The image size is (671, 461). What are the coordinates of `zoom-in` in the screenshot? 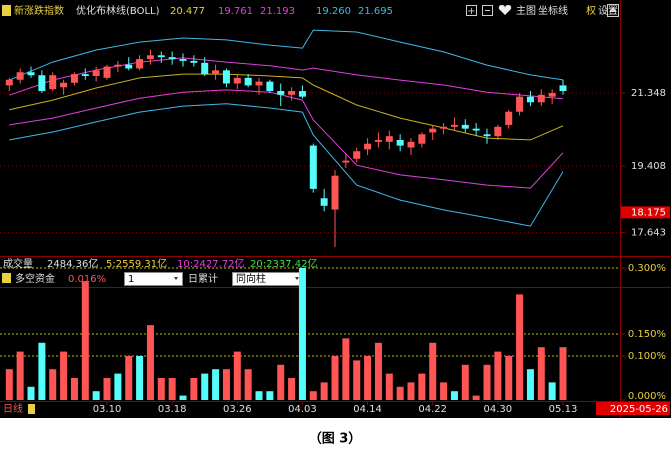 It's located at (471, 10).